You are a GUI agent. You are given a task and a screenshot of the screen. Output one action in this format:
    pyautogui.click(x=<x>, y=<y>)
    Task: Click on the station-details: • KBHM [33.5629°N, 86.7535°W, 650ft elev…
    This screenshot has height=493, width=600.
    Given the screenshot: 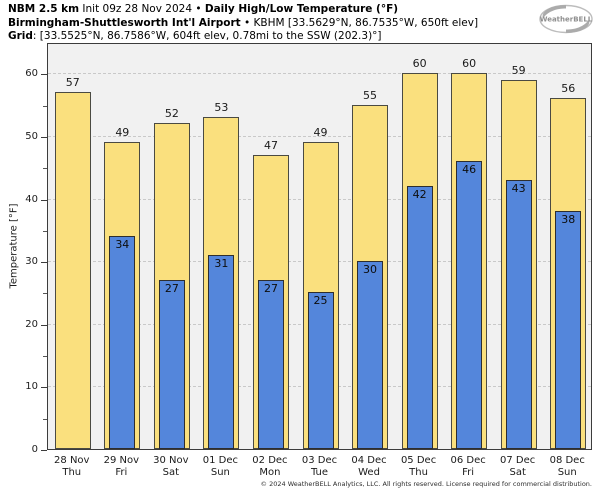 What is the action you would take?
    pyautogui.click(x=359, y=22)
    